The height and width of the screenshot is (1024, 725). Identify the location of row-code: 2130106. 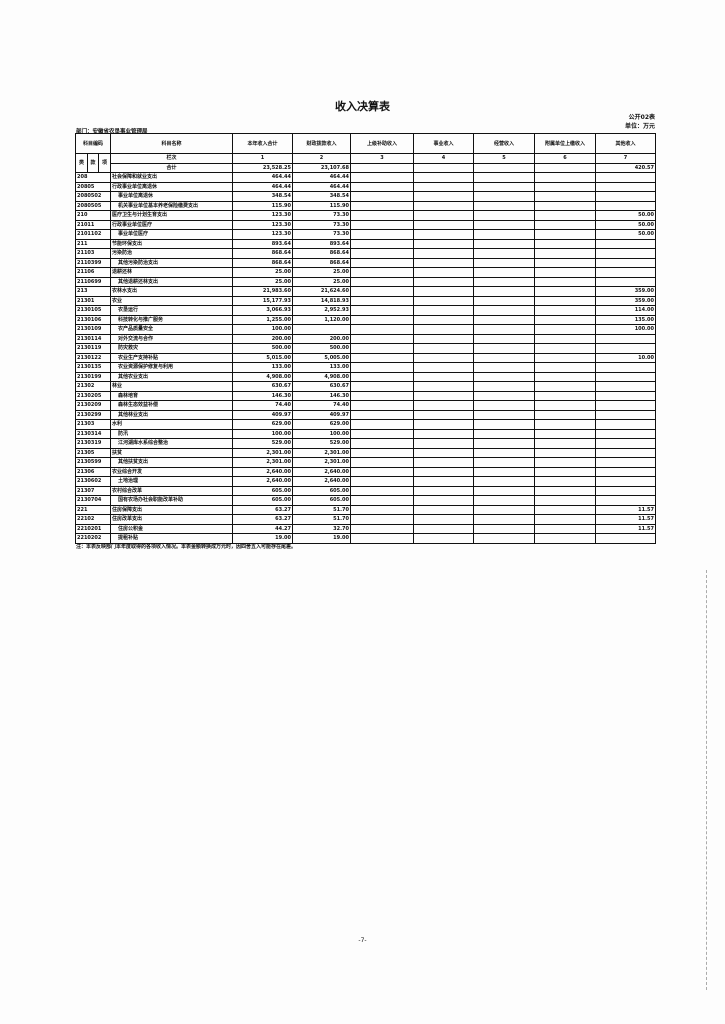
(93, 319).